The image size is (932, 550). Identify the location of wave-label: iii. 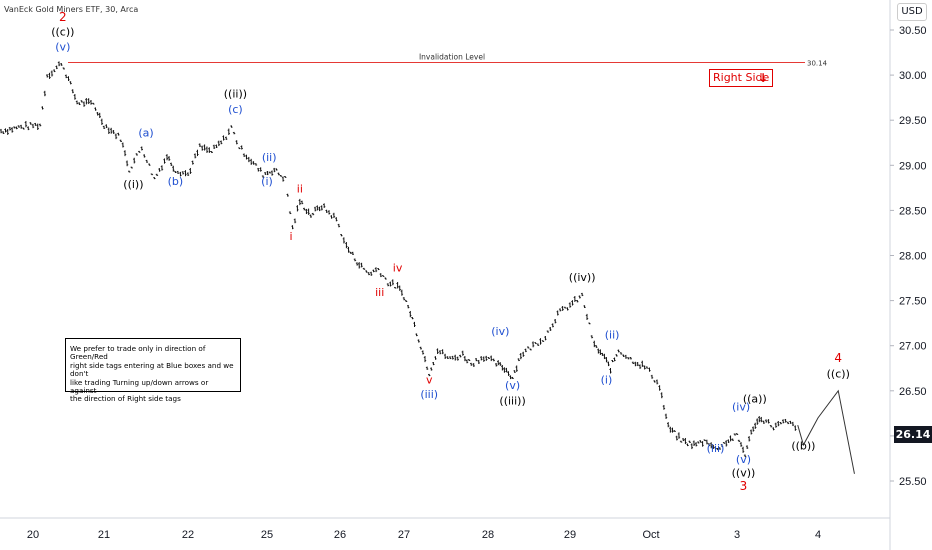
(379, 292).